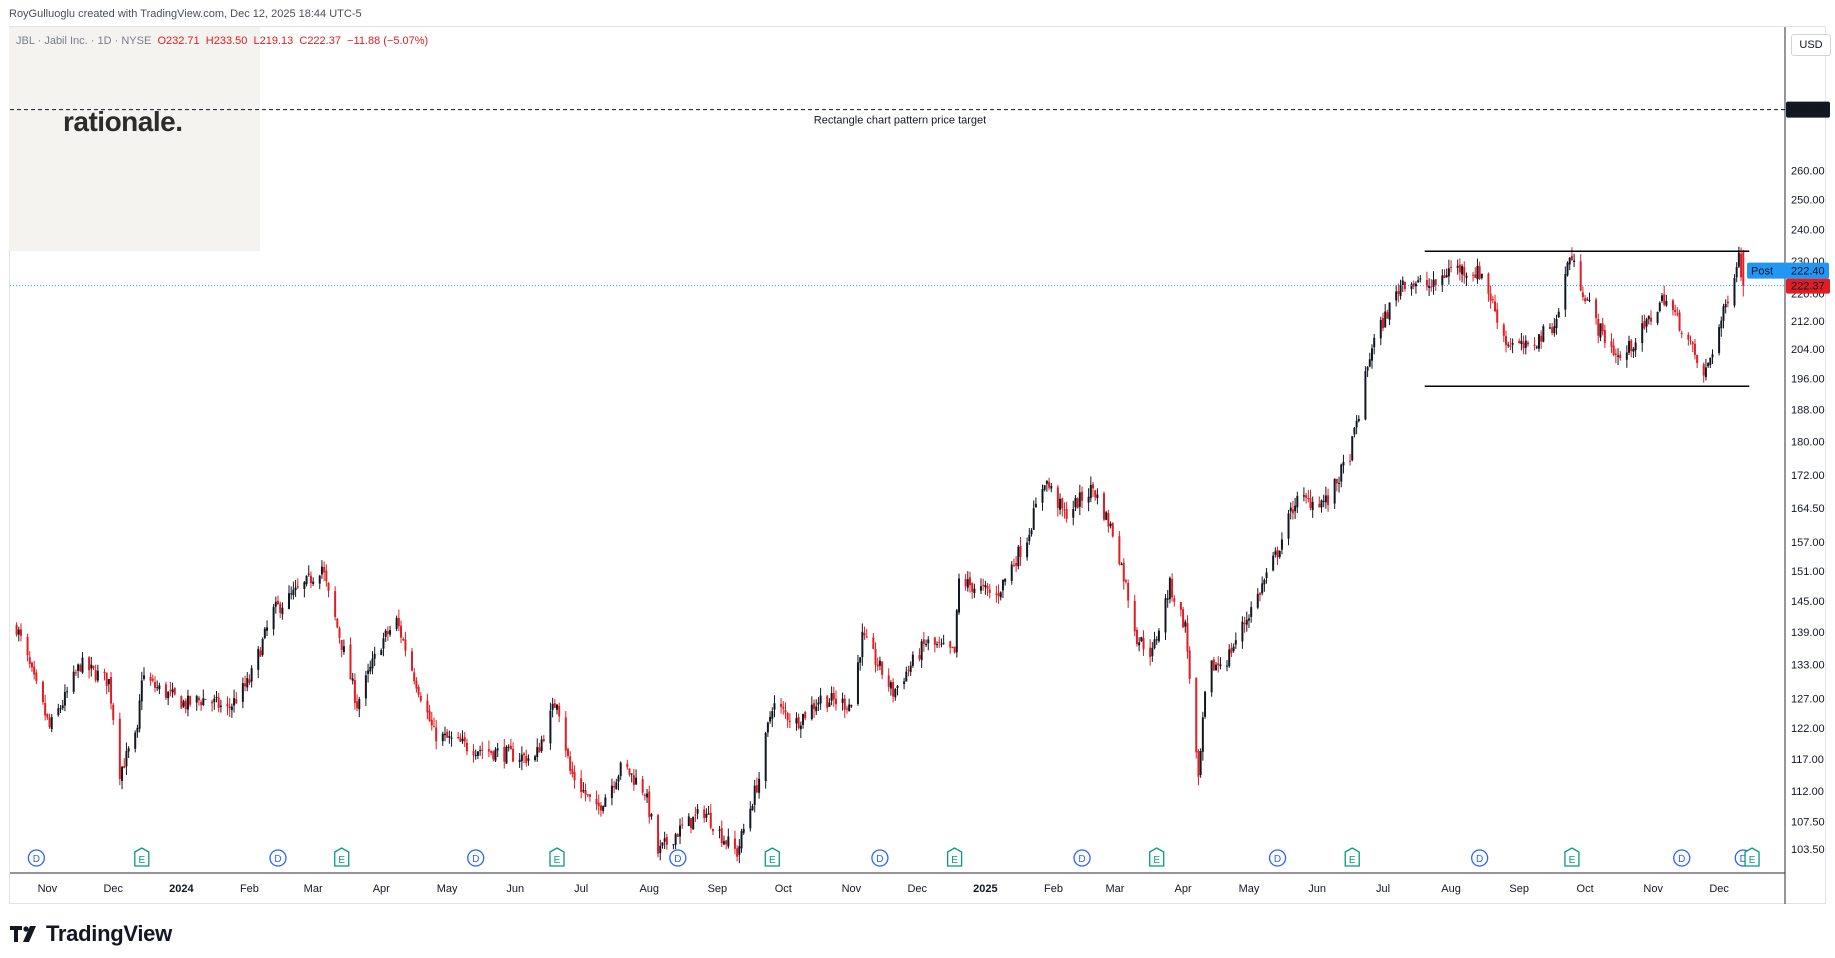 Image resolution: width=1835 pixels, height=958 pixels. I want to click on dividend-circle, so click(1682, 858).